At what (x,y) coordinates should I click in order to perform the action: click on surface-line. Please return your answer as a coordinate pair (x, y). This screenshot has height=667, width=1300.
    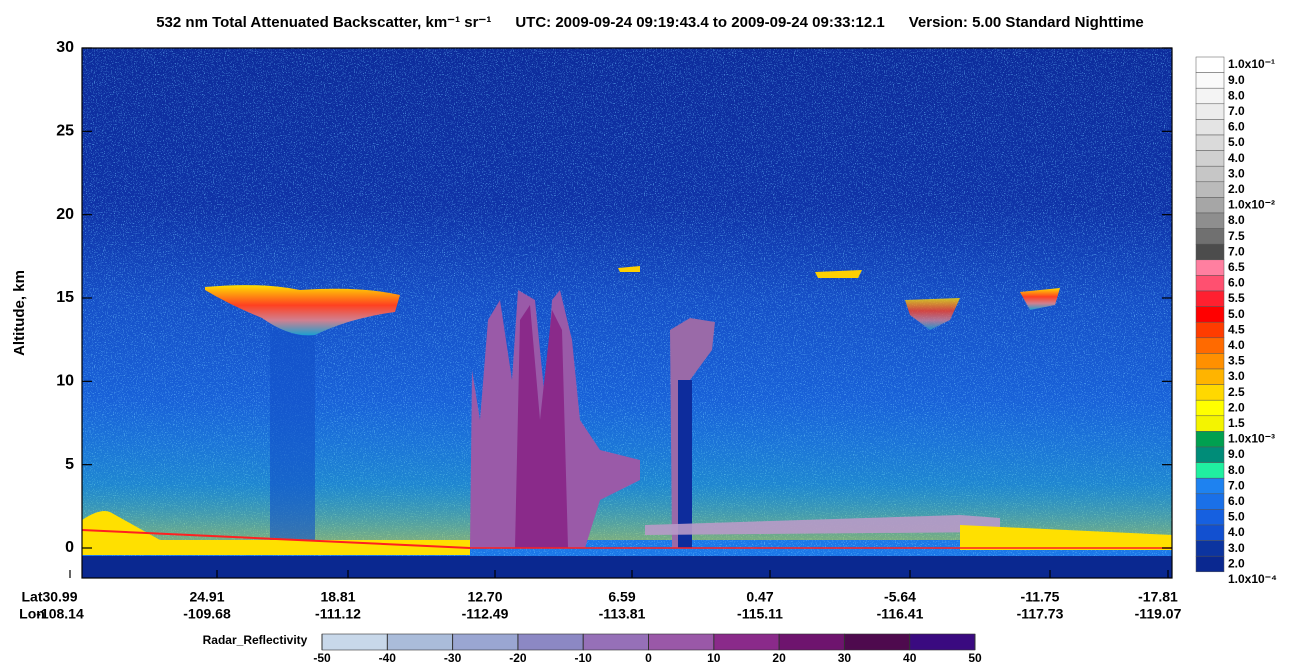
    Looking at the image, I should click on (276, 539).